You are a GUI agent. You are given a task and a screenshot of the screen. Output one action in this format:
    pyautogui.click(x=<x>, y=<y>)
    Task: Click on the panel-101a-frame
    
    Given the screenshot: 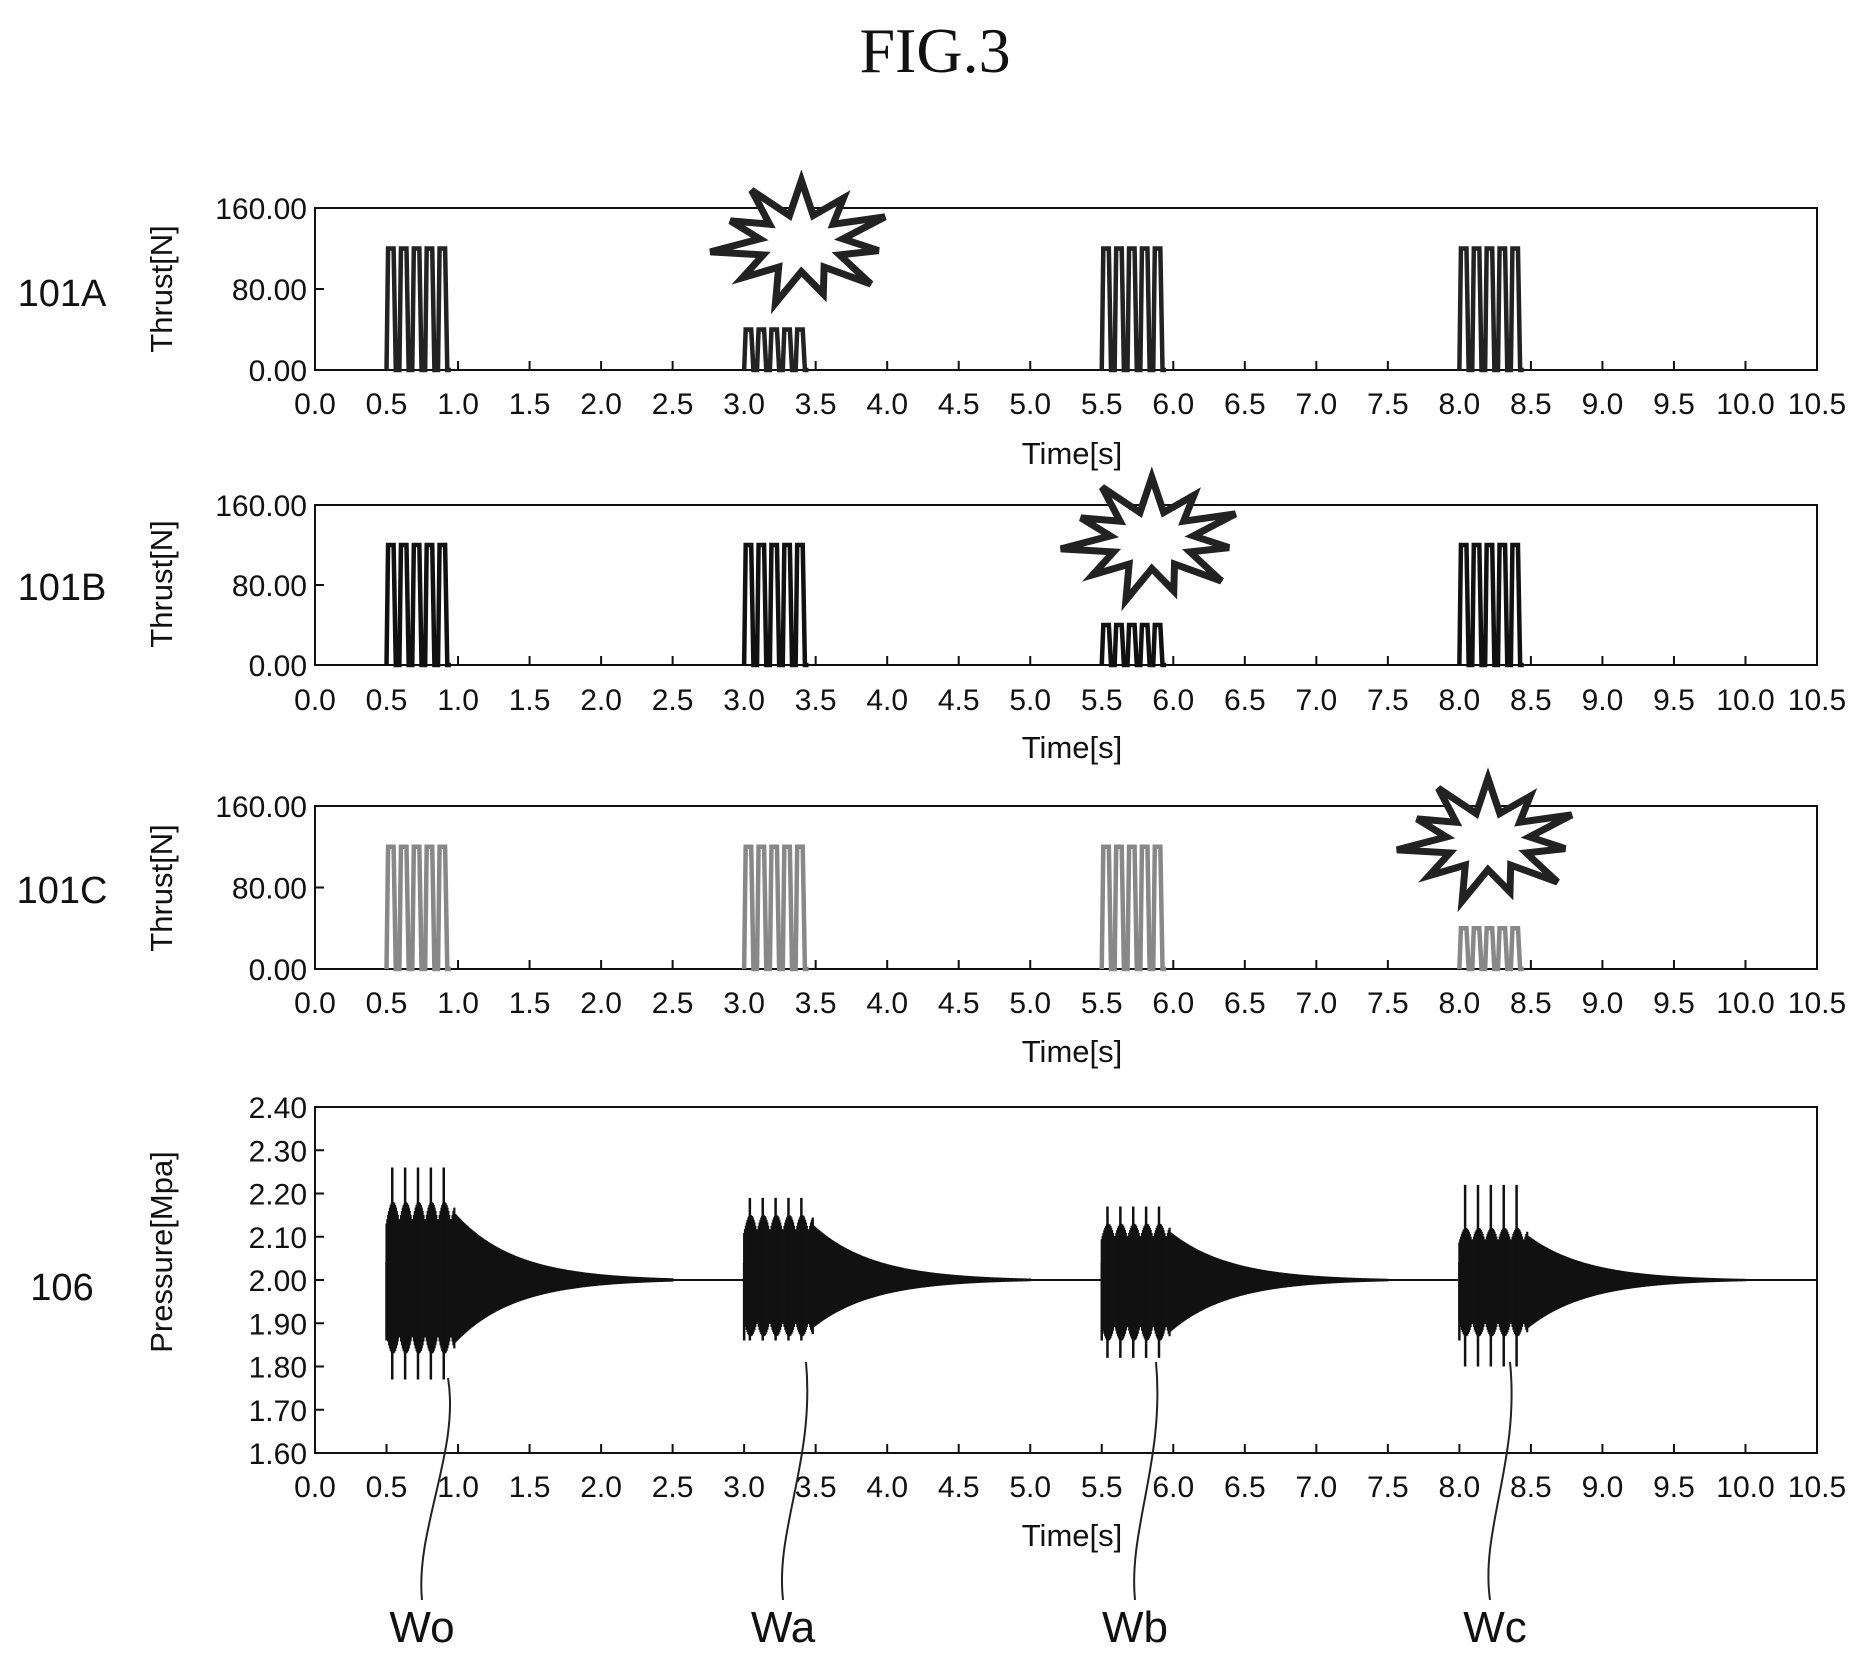 What is the action you would take?
    pyautogui.click(x=1066, y=289)
    